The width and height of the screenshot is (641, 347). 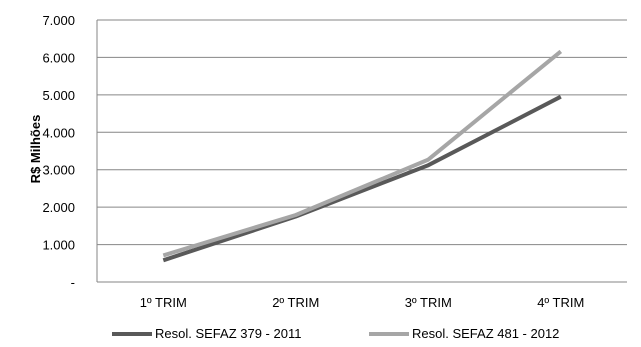 What do you see at coordinates (58, 245) in the screenshot?
I see `y-tick-label: 1.000` at bounding box center [58, 245].